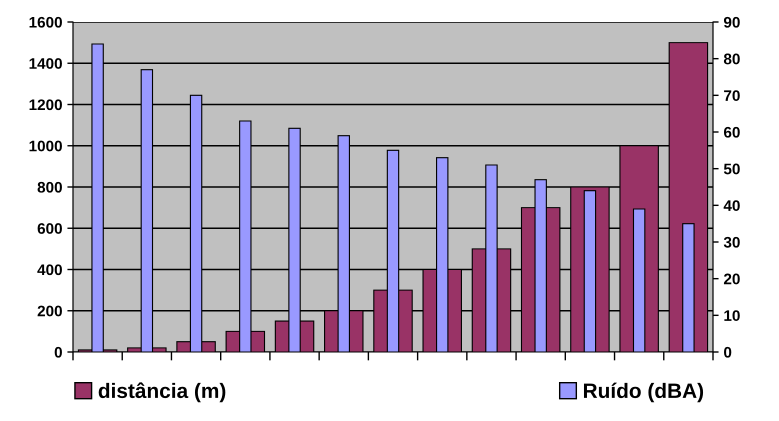 This screenshot has height=421, width=779. I want to click on y2-tick-label: 10, so click(732, 316).